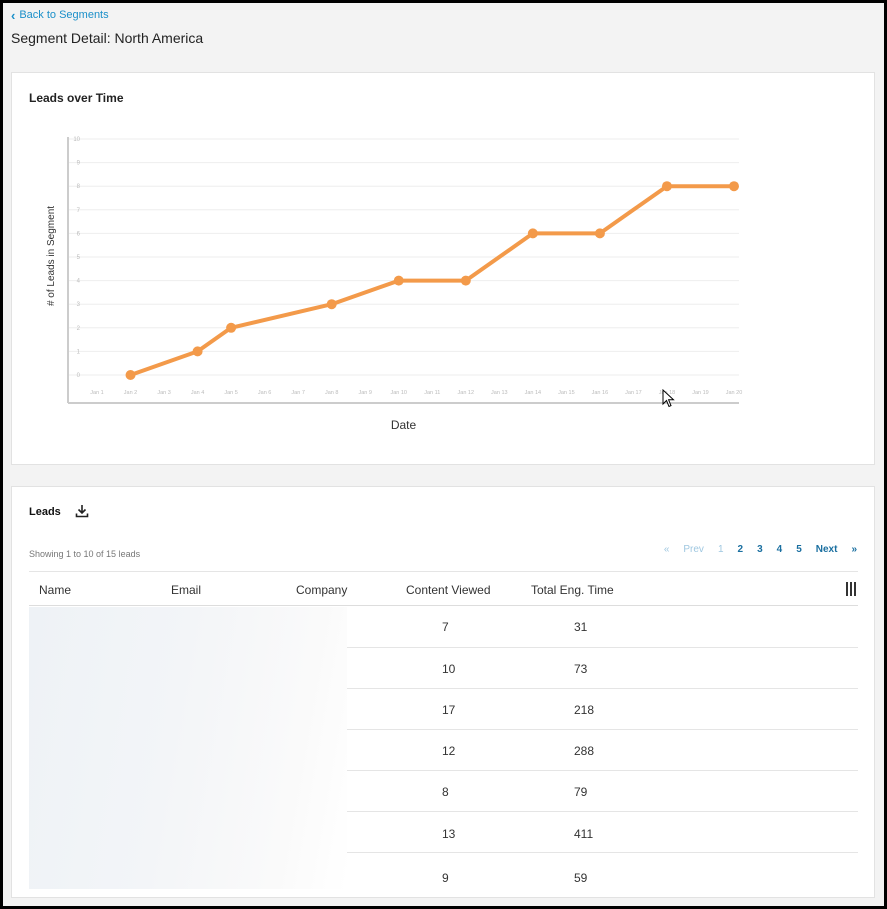  Describe the element at coordinates (76, 98) in the screenshot. I see `chart-title: Leads over Time` at that location.